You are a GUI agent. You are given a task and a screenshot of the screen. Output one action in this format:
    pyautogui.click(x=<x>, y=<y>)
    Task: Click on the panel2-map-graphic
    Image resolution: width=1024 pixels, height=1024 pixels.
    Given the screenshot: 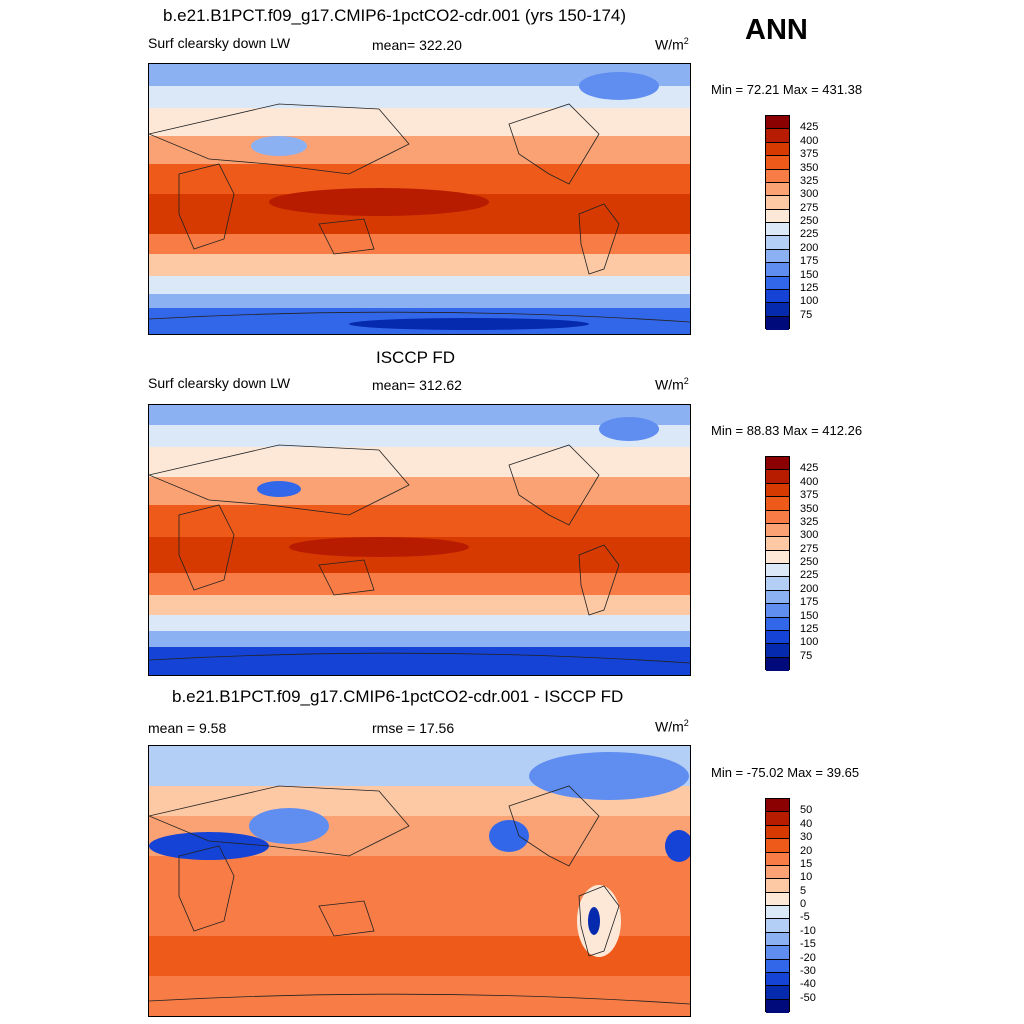 What is the action you would take?
    pyautogui.click(x=419, y=540)
    